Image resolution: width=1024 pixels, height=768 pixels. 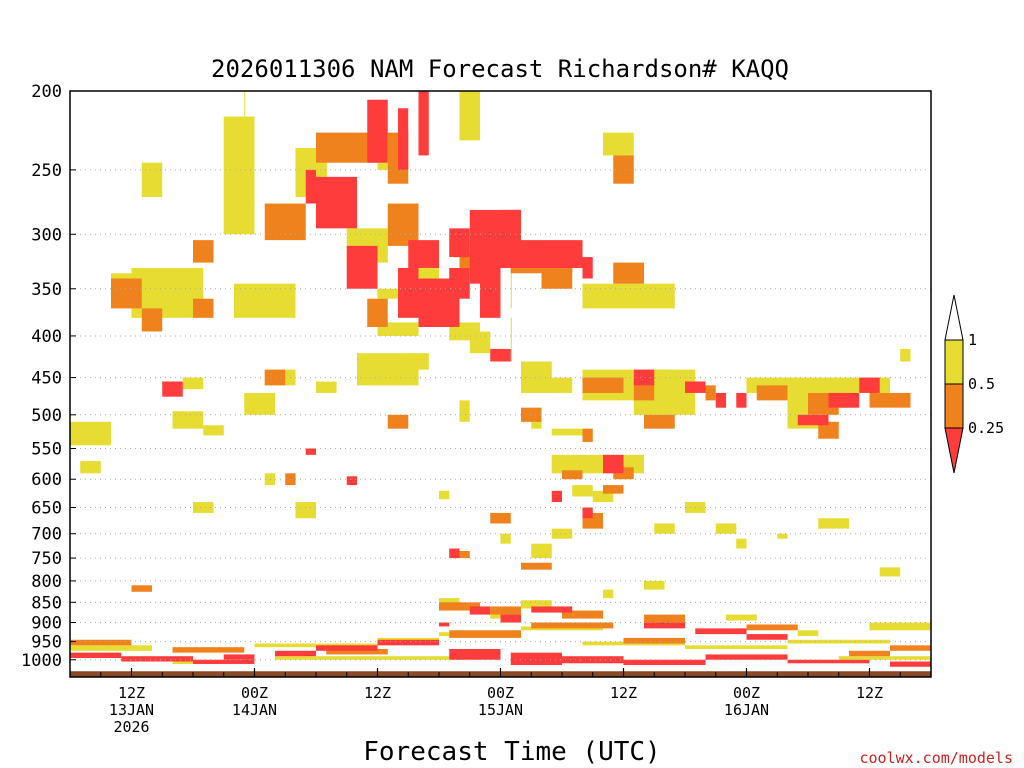 I want to click on legend-swatch, so click(x=954, y=362).